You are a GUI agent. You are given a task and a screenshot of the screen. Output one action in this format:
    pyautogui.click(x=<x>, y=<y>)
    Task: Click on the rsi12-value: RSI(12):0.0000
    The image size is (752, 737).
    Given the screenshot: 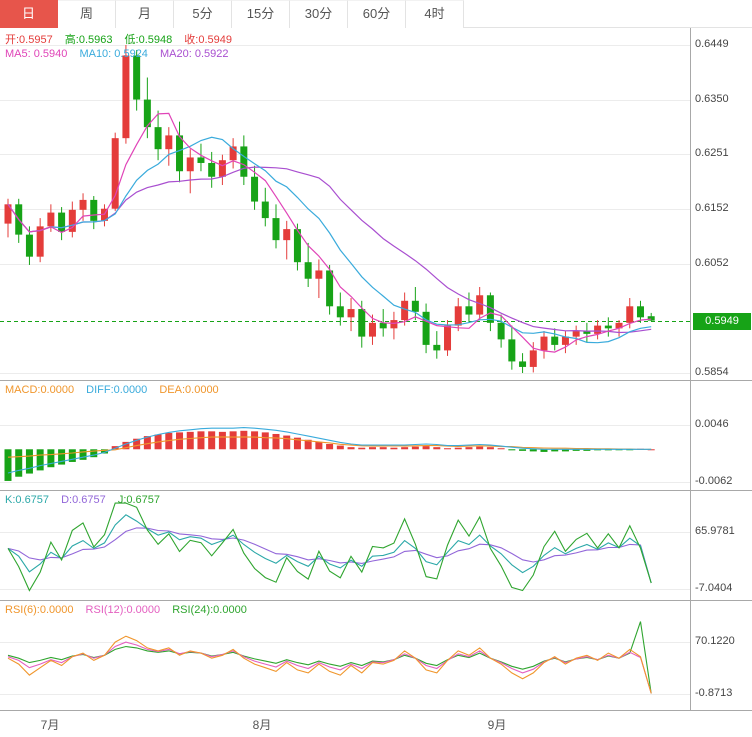 What is the action you would take?
    pyautogui.click(x=123, y=610)
    